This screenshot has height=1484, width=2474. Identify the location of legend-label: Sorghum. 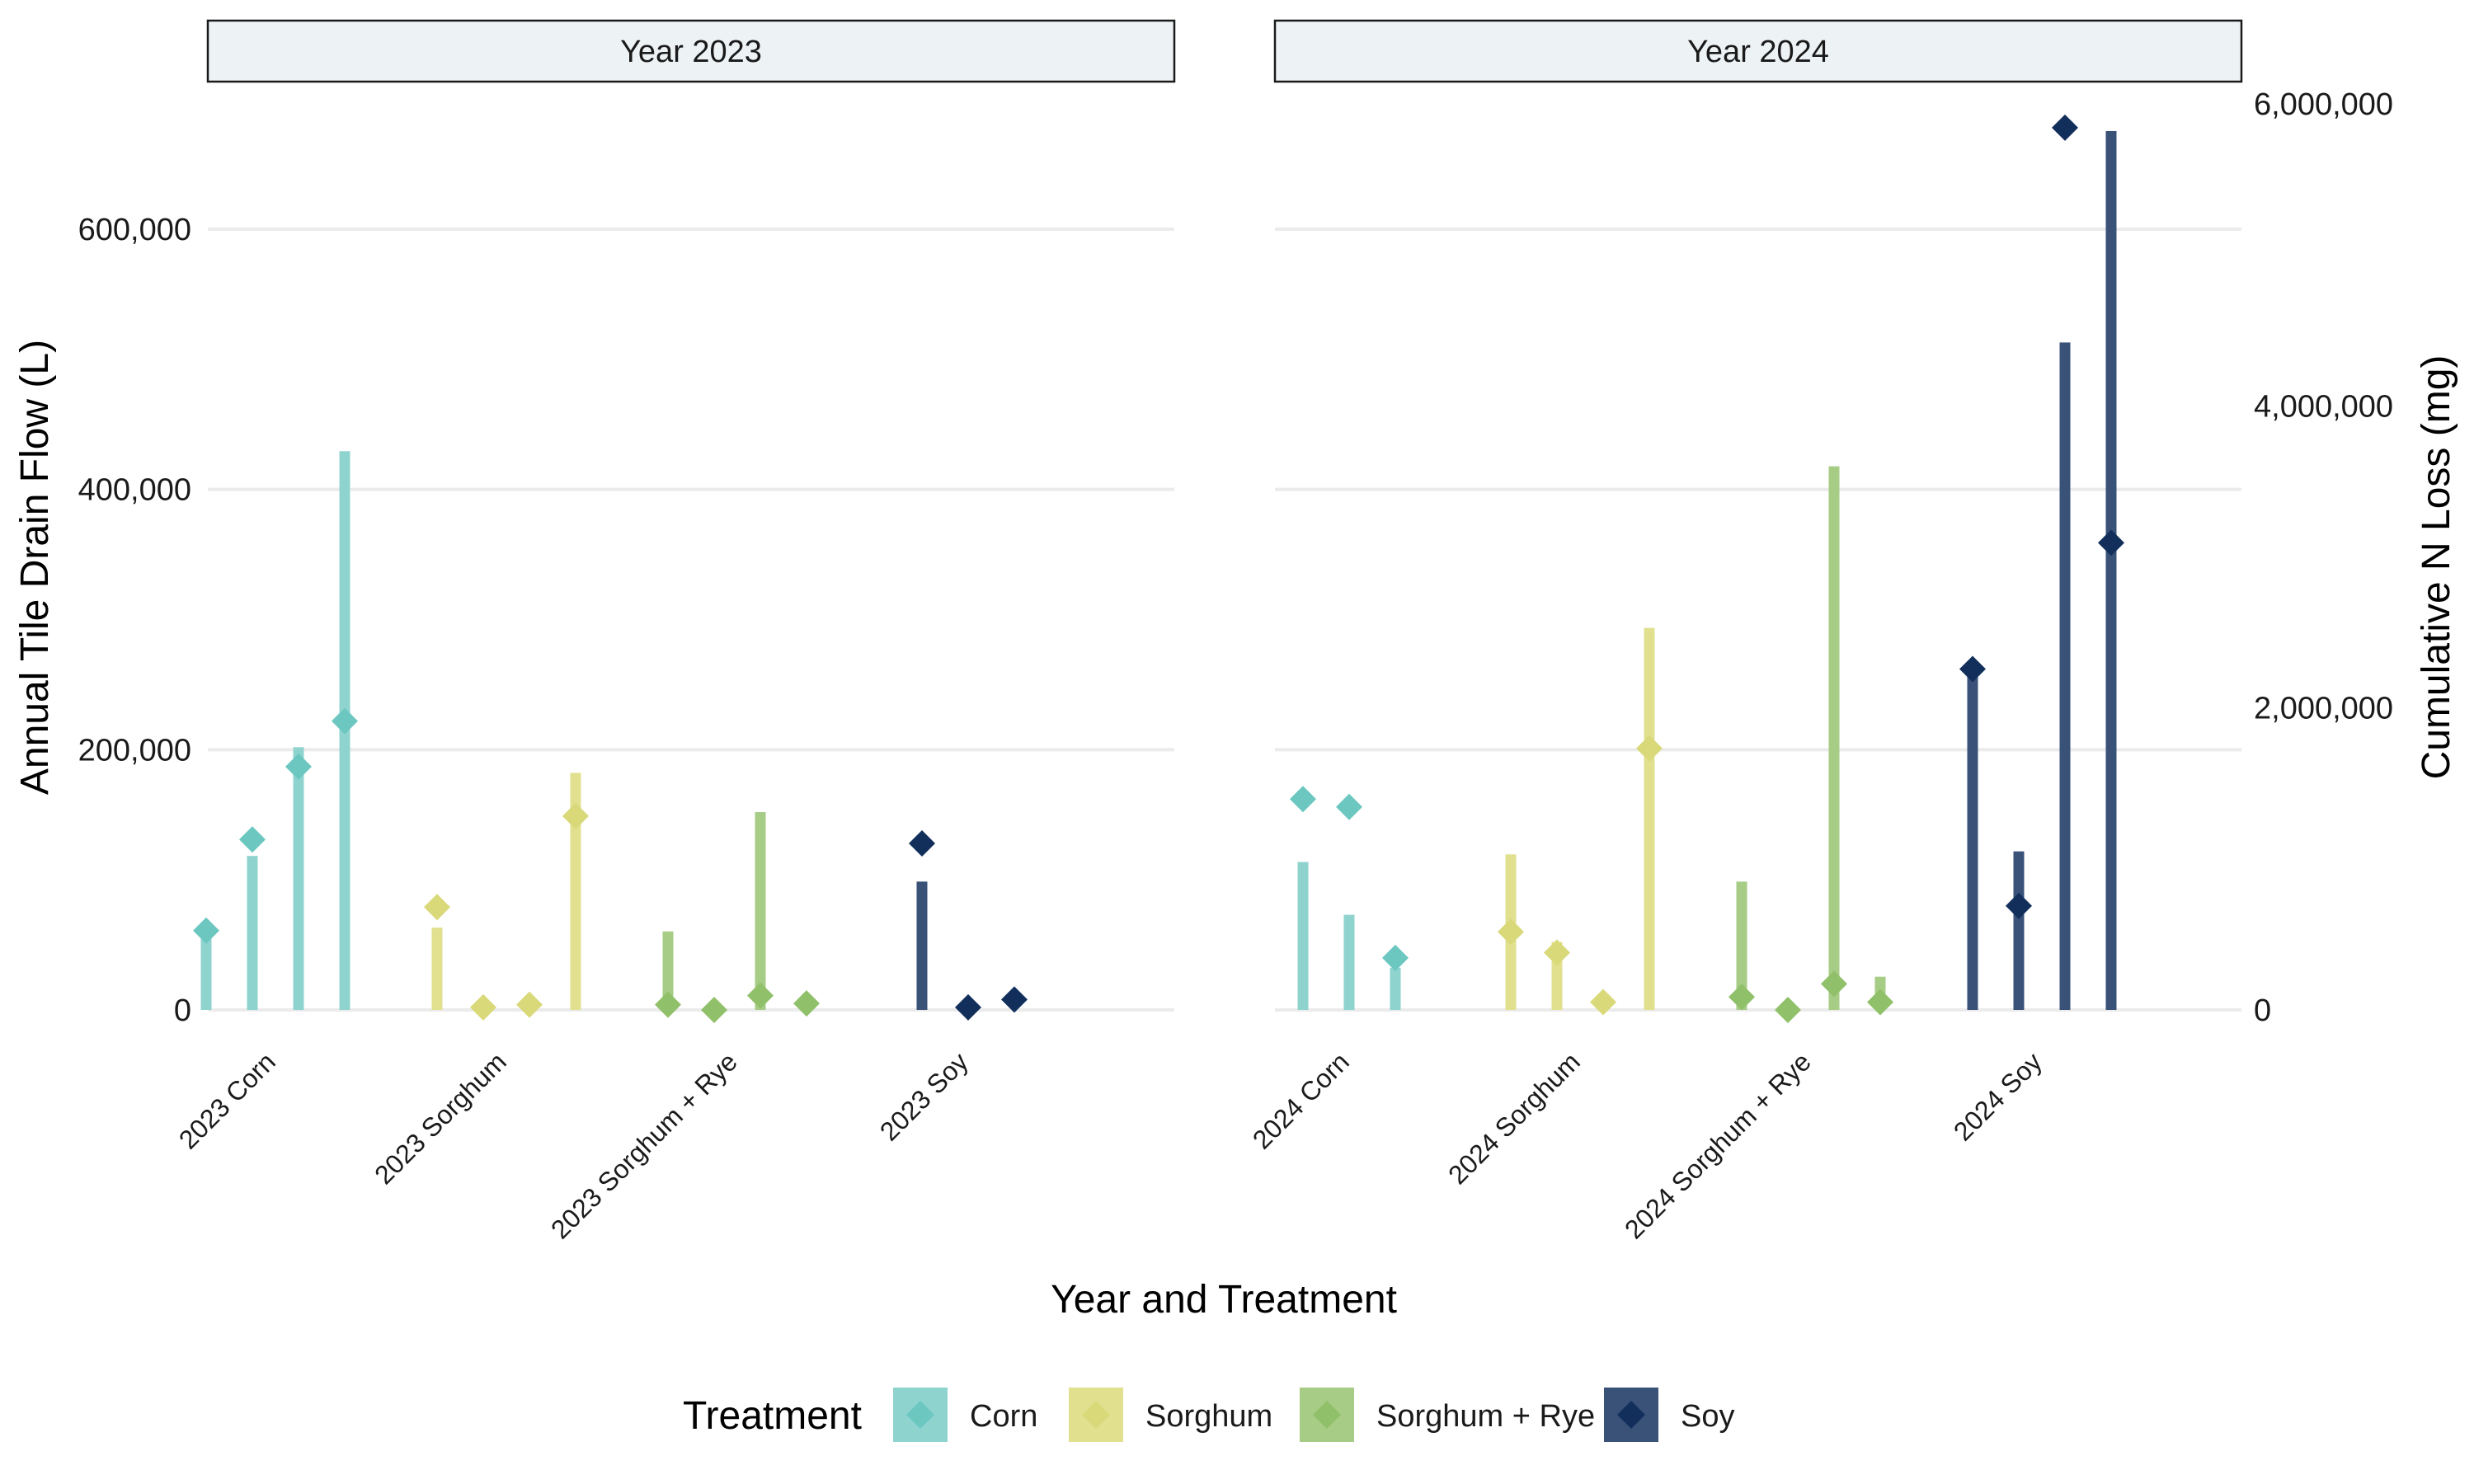
(1208, 1416).